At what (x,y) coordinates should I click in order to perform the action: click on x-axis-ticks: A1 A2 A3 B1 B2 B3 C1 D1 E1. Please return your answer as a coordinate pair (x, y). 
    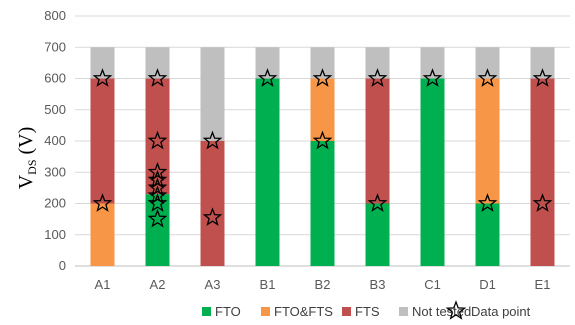
    Looking at the image, I should click on (323, 284).